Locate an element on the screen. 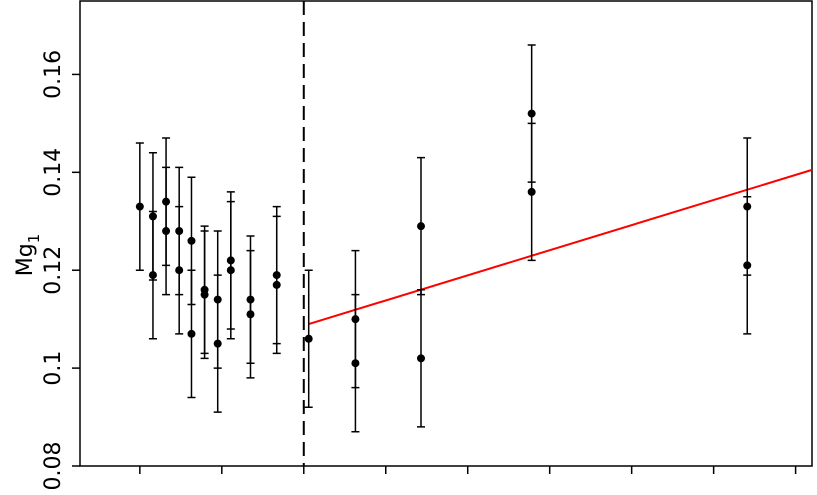  y-tick-label: 0.12 is located at coordinates (53, 270).